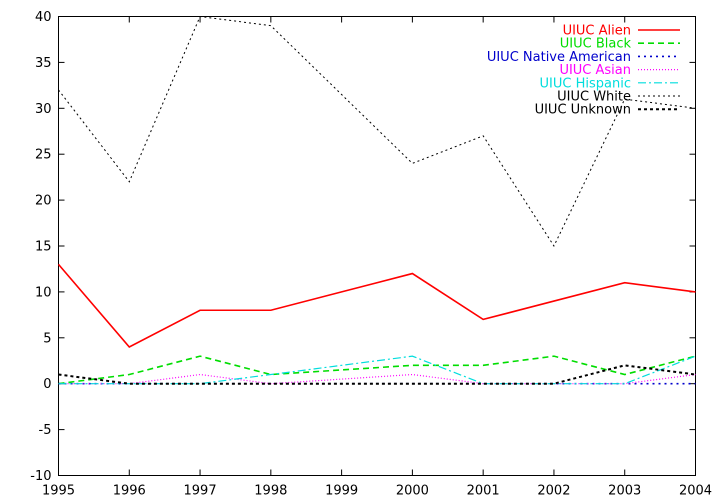  I want to click on y-tick-label: 20, so click(43, 201).